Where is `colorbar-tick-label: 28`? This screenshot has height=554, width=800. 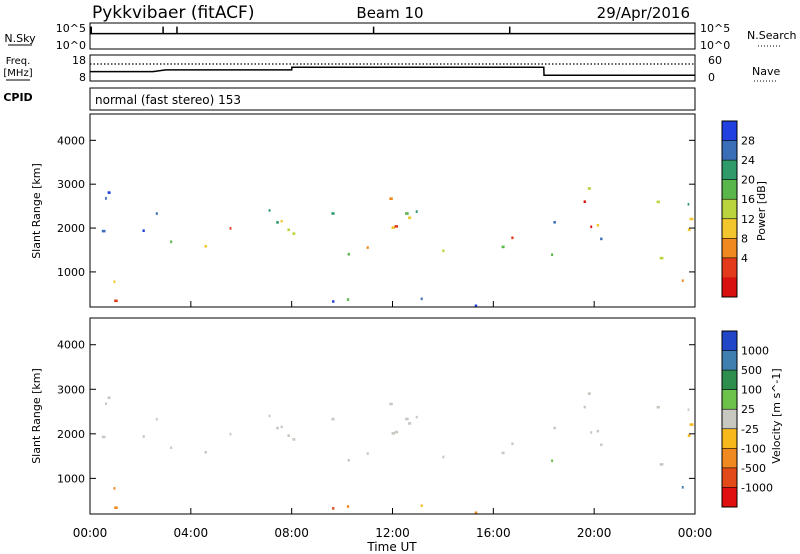
colorbar-tick-label: 28 is located at coordinates (748, 141).